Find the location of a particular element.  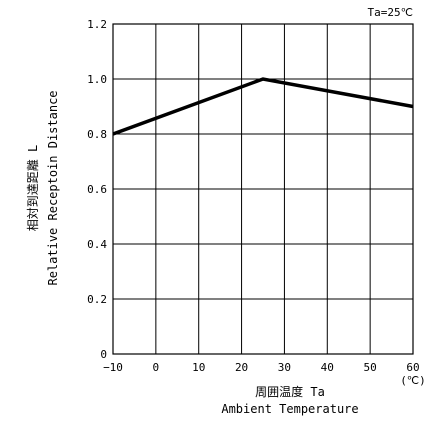

x-axis-title-en: Ambient Temperature is located at coordinates (289, 409).